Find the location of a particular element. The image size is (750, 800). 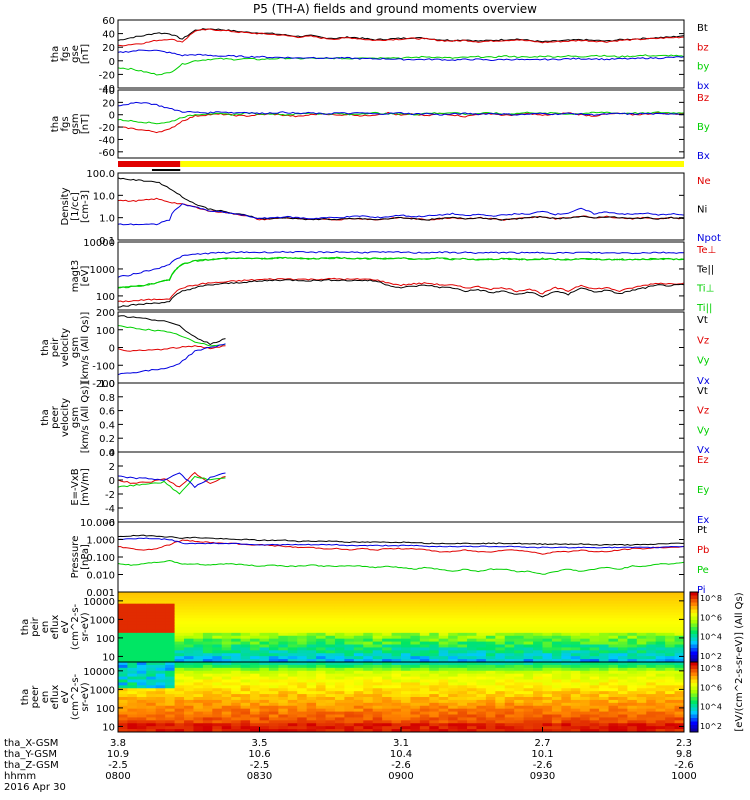

y-tick-label: 10000 is located at coordinates (99, 243).